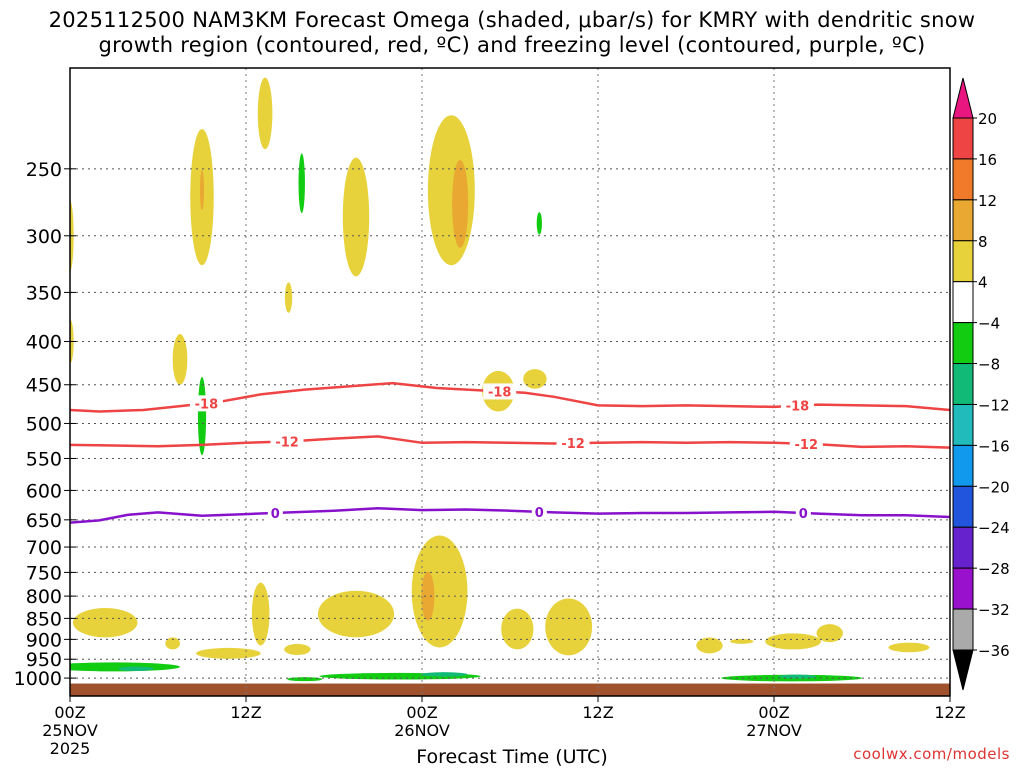 The image size is (1024, 768). I want to click on y-tick-label: 850, so click(44, 619).